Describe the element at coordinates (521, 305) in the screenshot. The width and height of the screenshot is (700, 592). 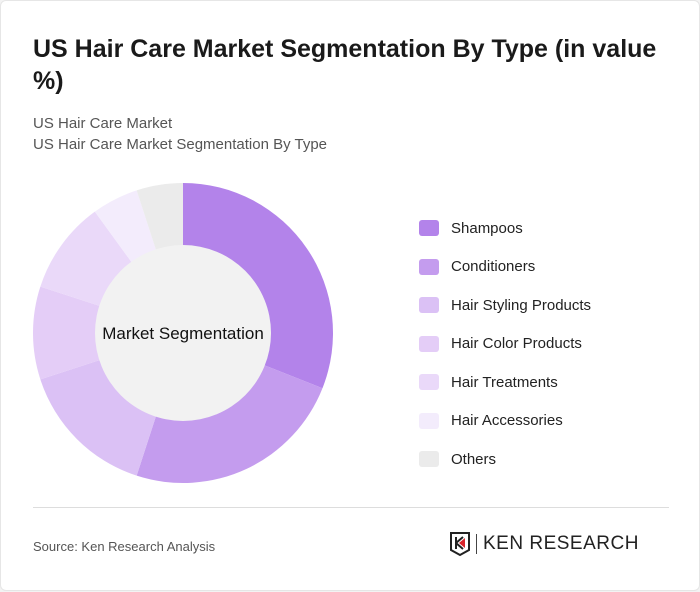
I see `legend-label: Hair Styling Products` at that location.